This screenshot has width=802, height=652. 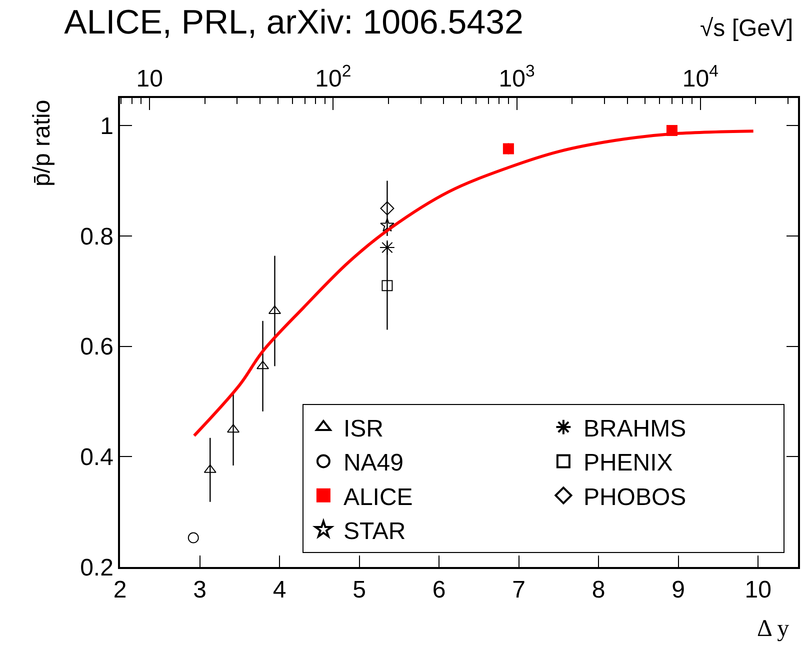 What do you see at coordinates (374, 531) in the screenshot?
I see `legend-label: STAR` at bounding box center [374, 531].